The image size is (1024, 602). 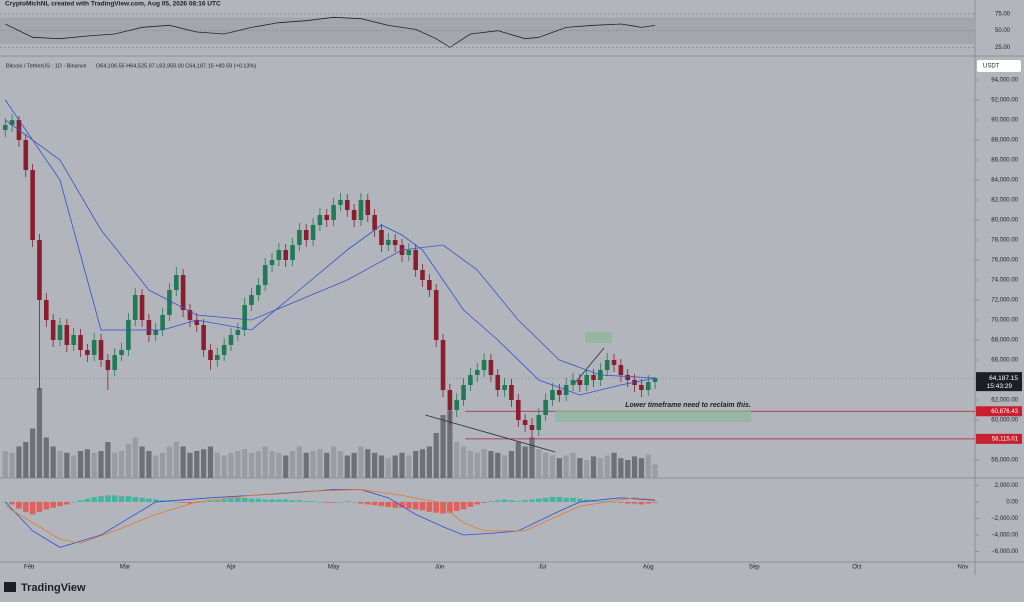 What do you see at coordinates (1004, 121) in the screenshot?
I see `y-tick-label: 90,000.00` at bounding box center [1004, 121].